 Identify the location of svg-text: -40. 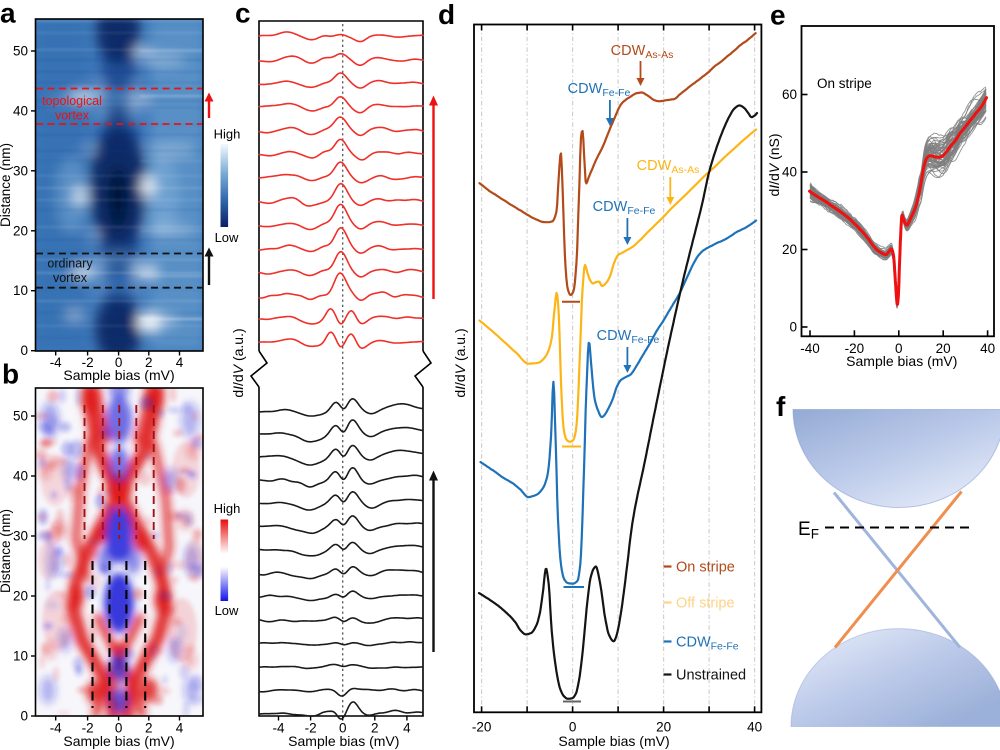
(810, 348).